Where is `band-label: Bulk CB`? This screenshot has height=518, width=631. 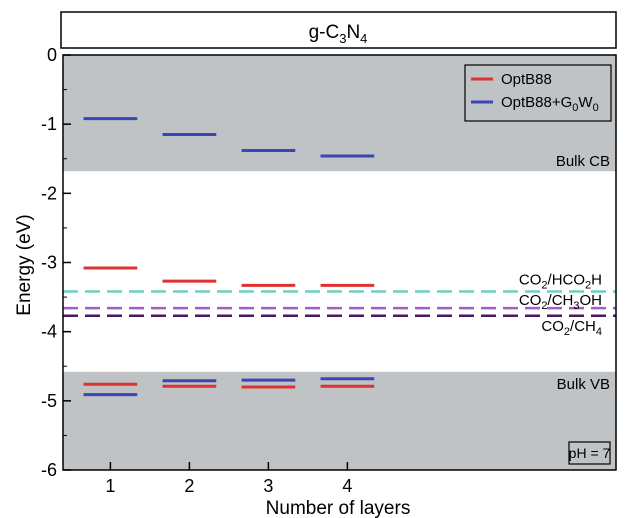
band-label: Bulk CB is located at coordinates (583, 161).